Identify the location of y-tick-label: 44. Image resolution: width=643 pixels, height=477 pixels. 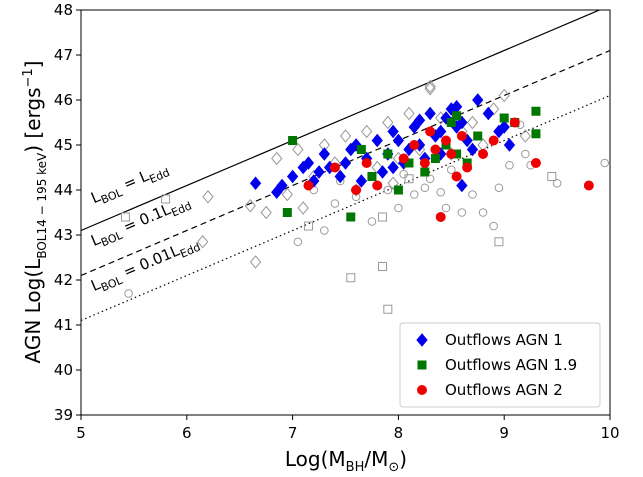
(63, 190).